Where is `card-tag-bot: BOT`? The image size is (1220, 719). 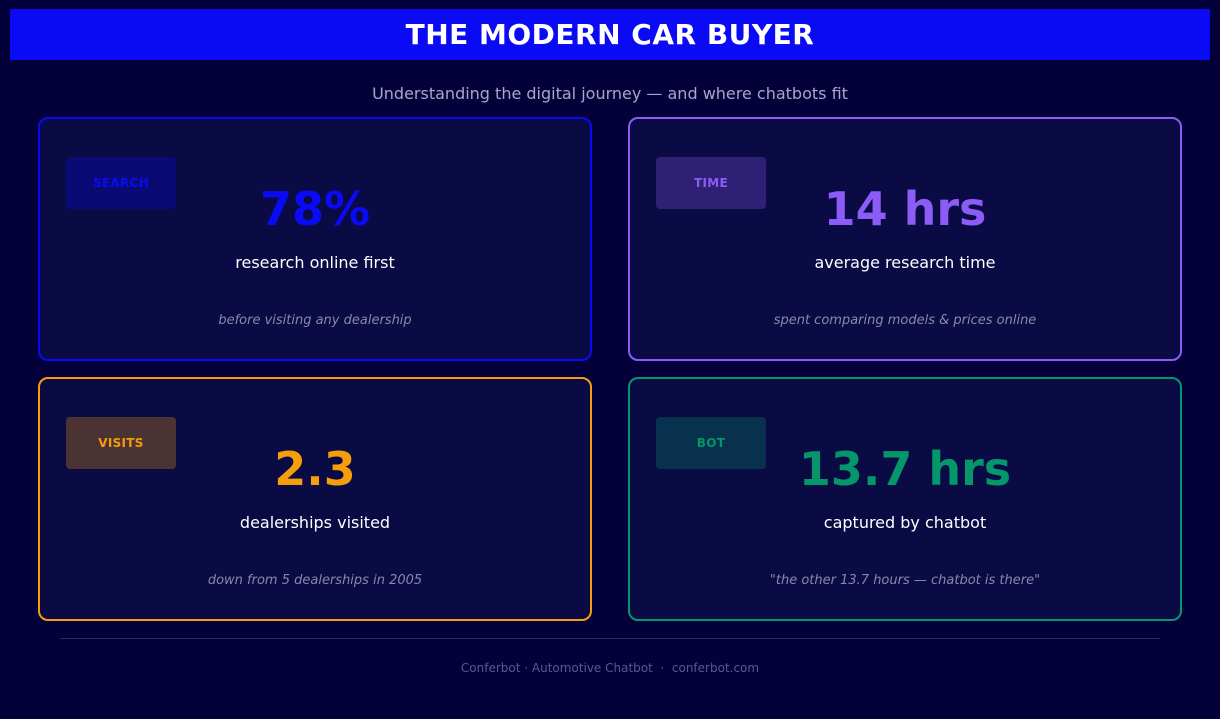 card-tag-bot: BOT is located at coordinates (711, 443).